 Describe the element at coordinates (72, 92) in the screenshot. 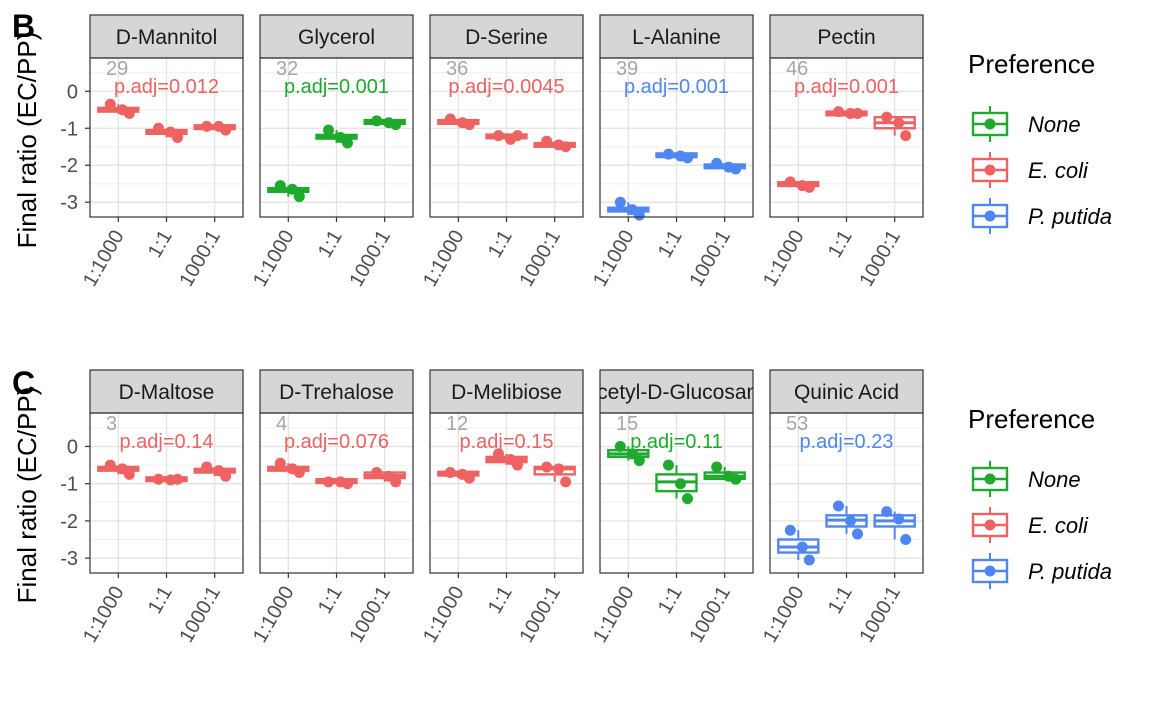

I see `y-tick-label: 0` at that location.